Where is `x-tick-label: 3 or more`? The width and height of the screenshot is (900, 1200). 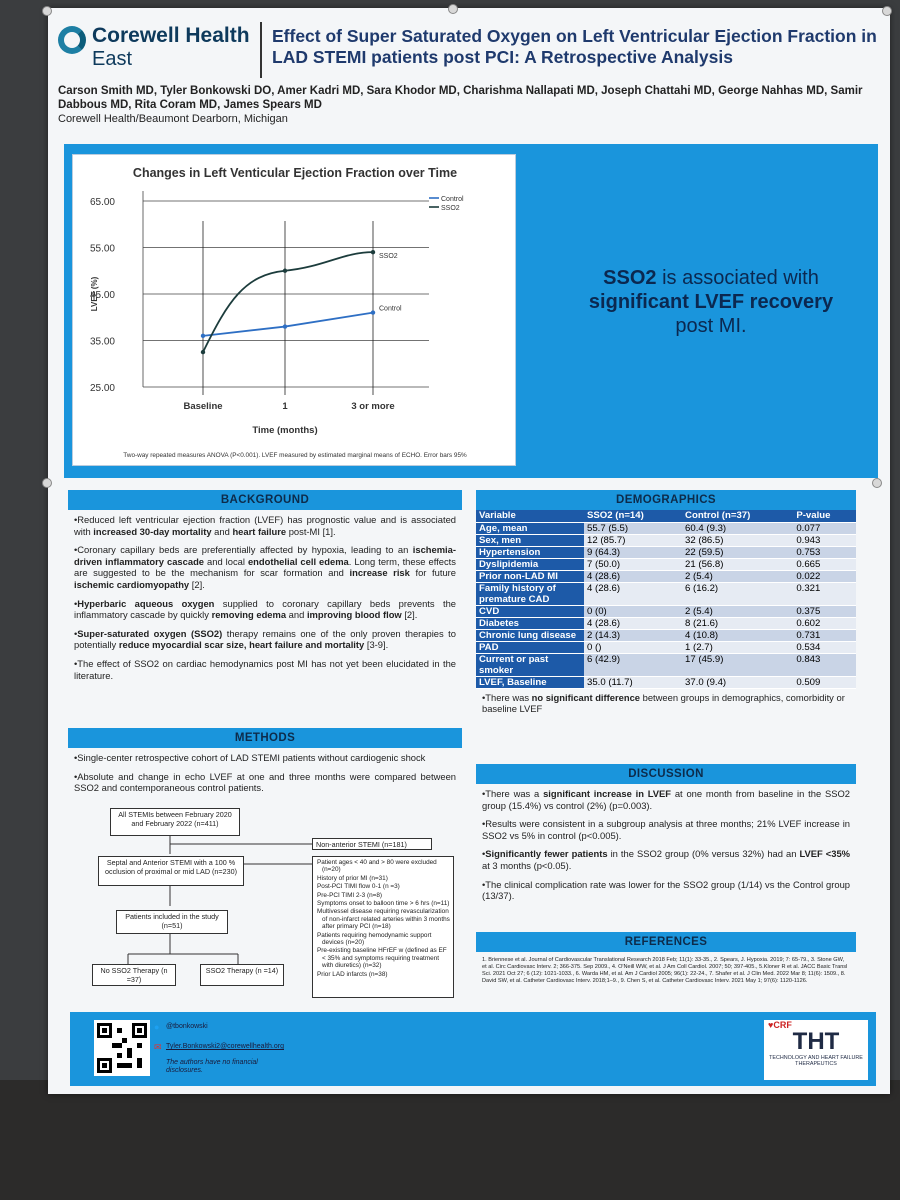 x-tick-label: 3 or more is located at coordinates (372, 406).